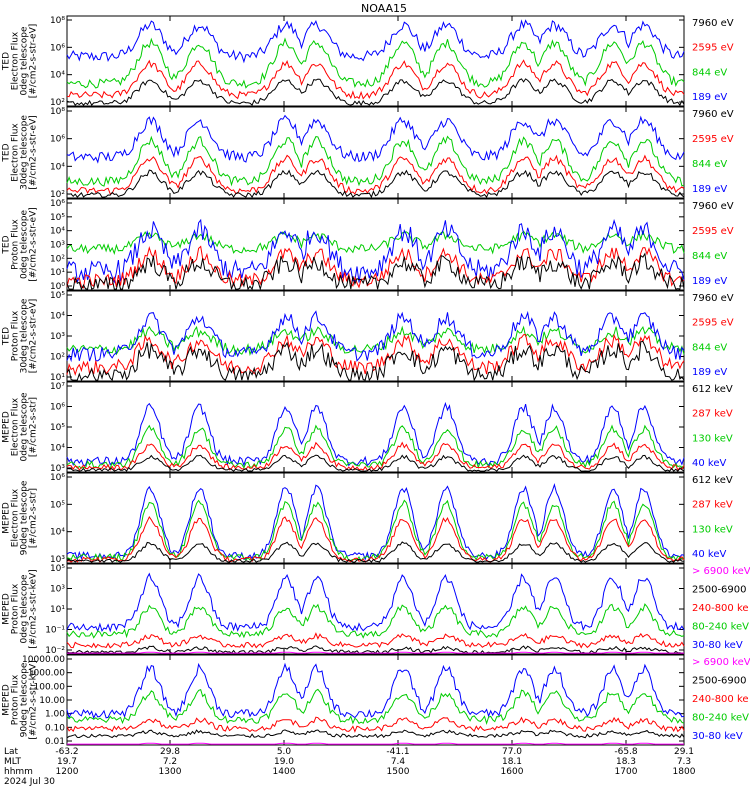  What do you see at coordinates (684, 752) in the screenshot?
I see `x-tick-label: 29.1` at bounding box center [684, 752].